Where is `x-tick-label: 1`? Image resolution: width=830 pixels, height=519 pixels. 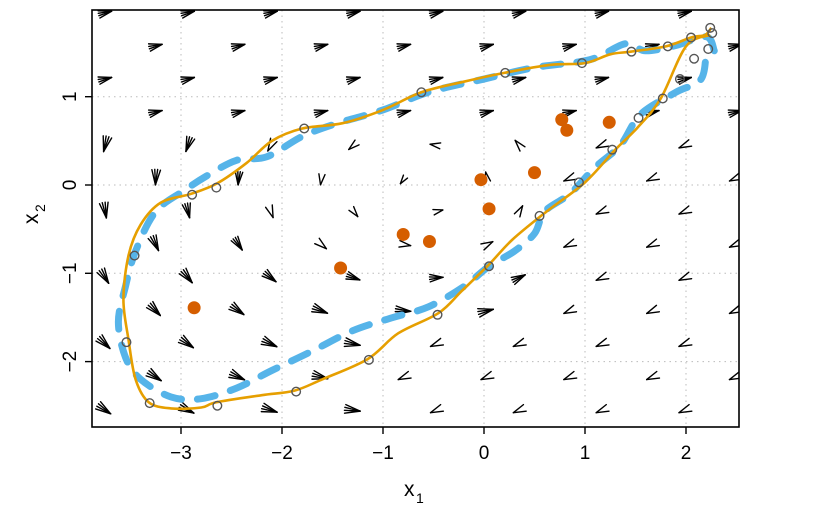 x-tick-label: 1 is located at coordinates (585, 453).